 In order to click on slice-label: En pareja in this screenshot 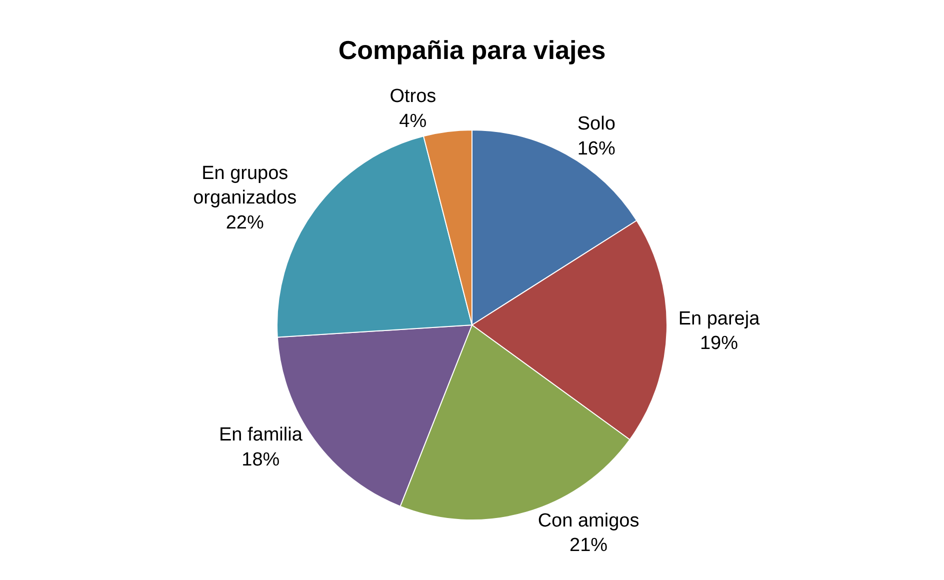, I will do `click(719, 319)`.